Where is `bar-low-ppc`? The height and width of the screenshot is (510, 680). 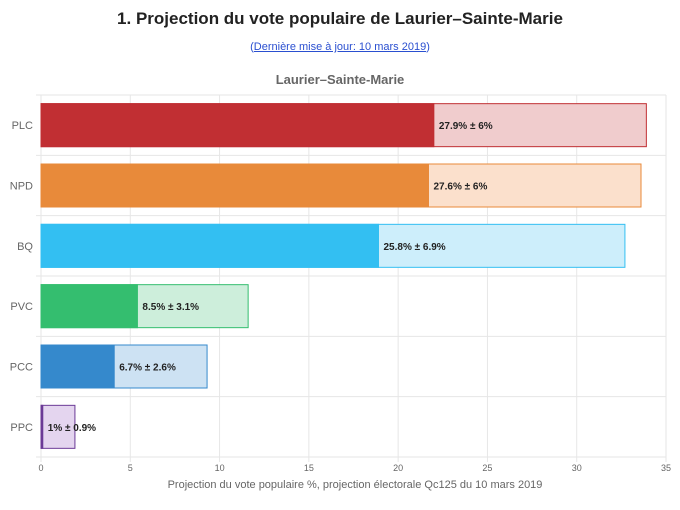 bar-low-ppc is located at coordinates (42, 426).